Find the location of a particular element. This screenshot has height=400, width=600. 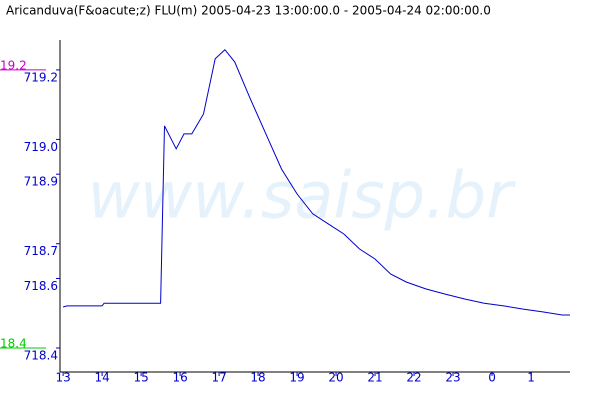

x-tick-label: 21 is located at coordinates (374, 378).